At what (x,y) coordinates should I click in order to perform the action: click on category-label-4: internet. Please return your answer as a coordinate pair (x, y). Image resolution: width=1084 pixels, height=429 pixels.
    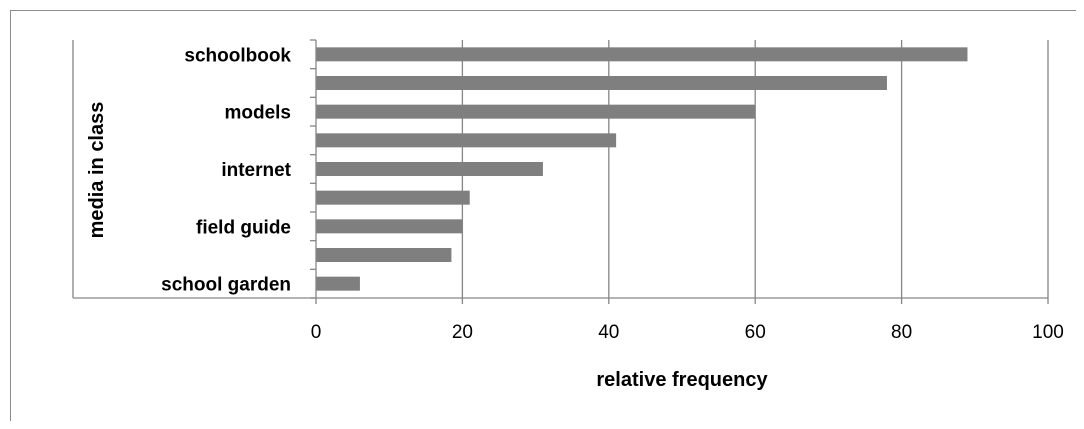
    Looking at the image, I should click on (256, 170).